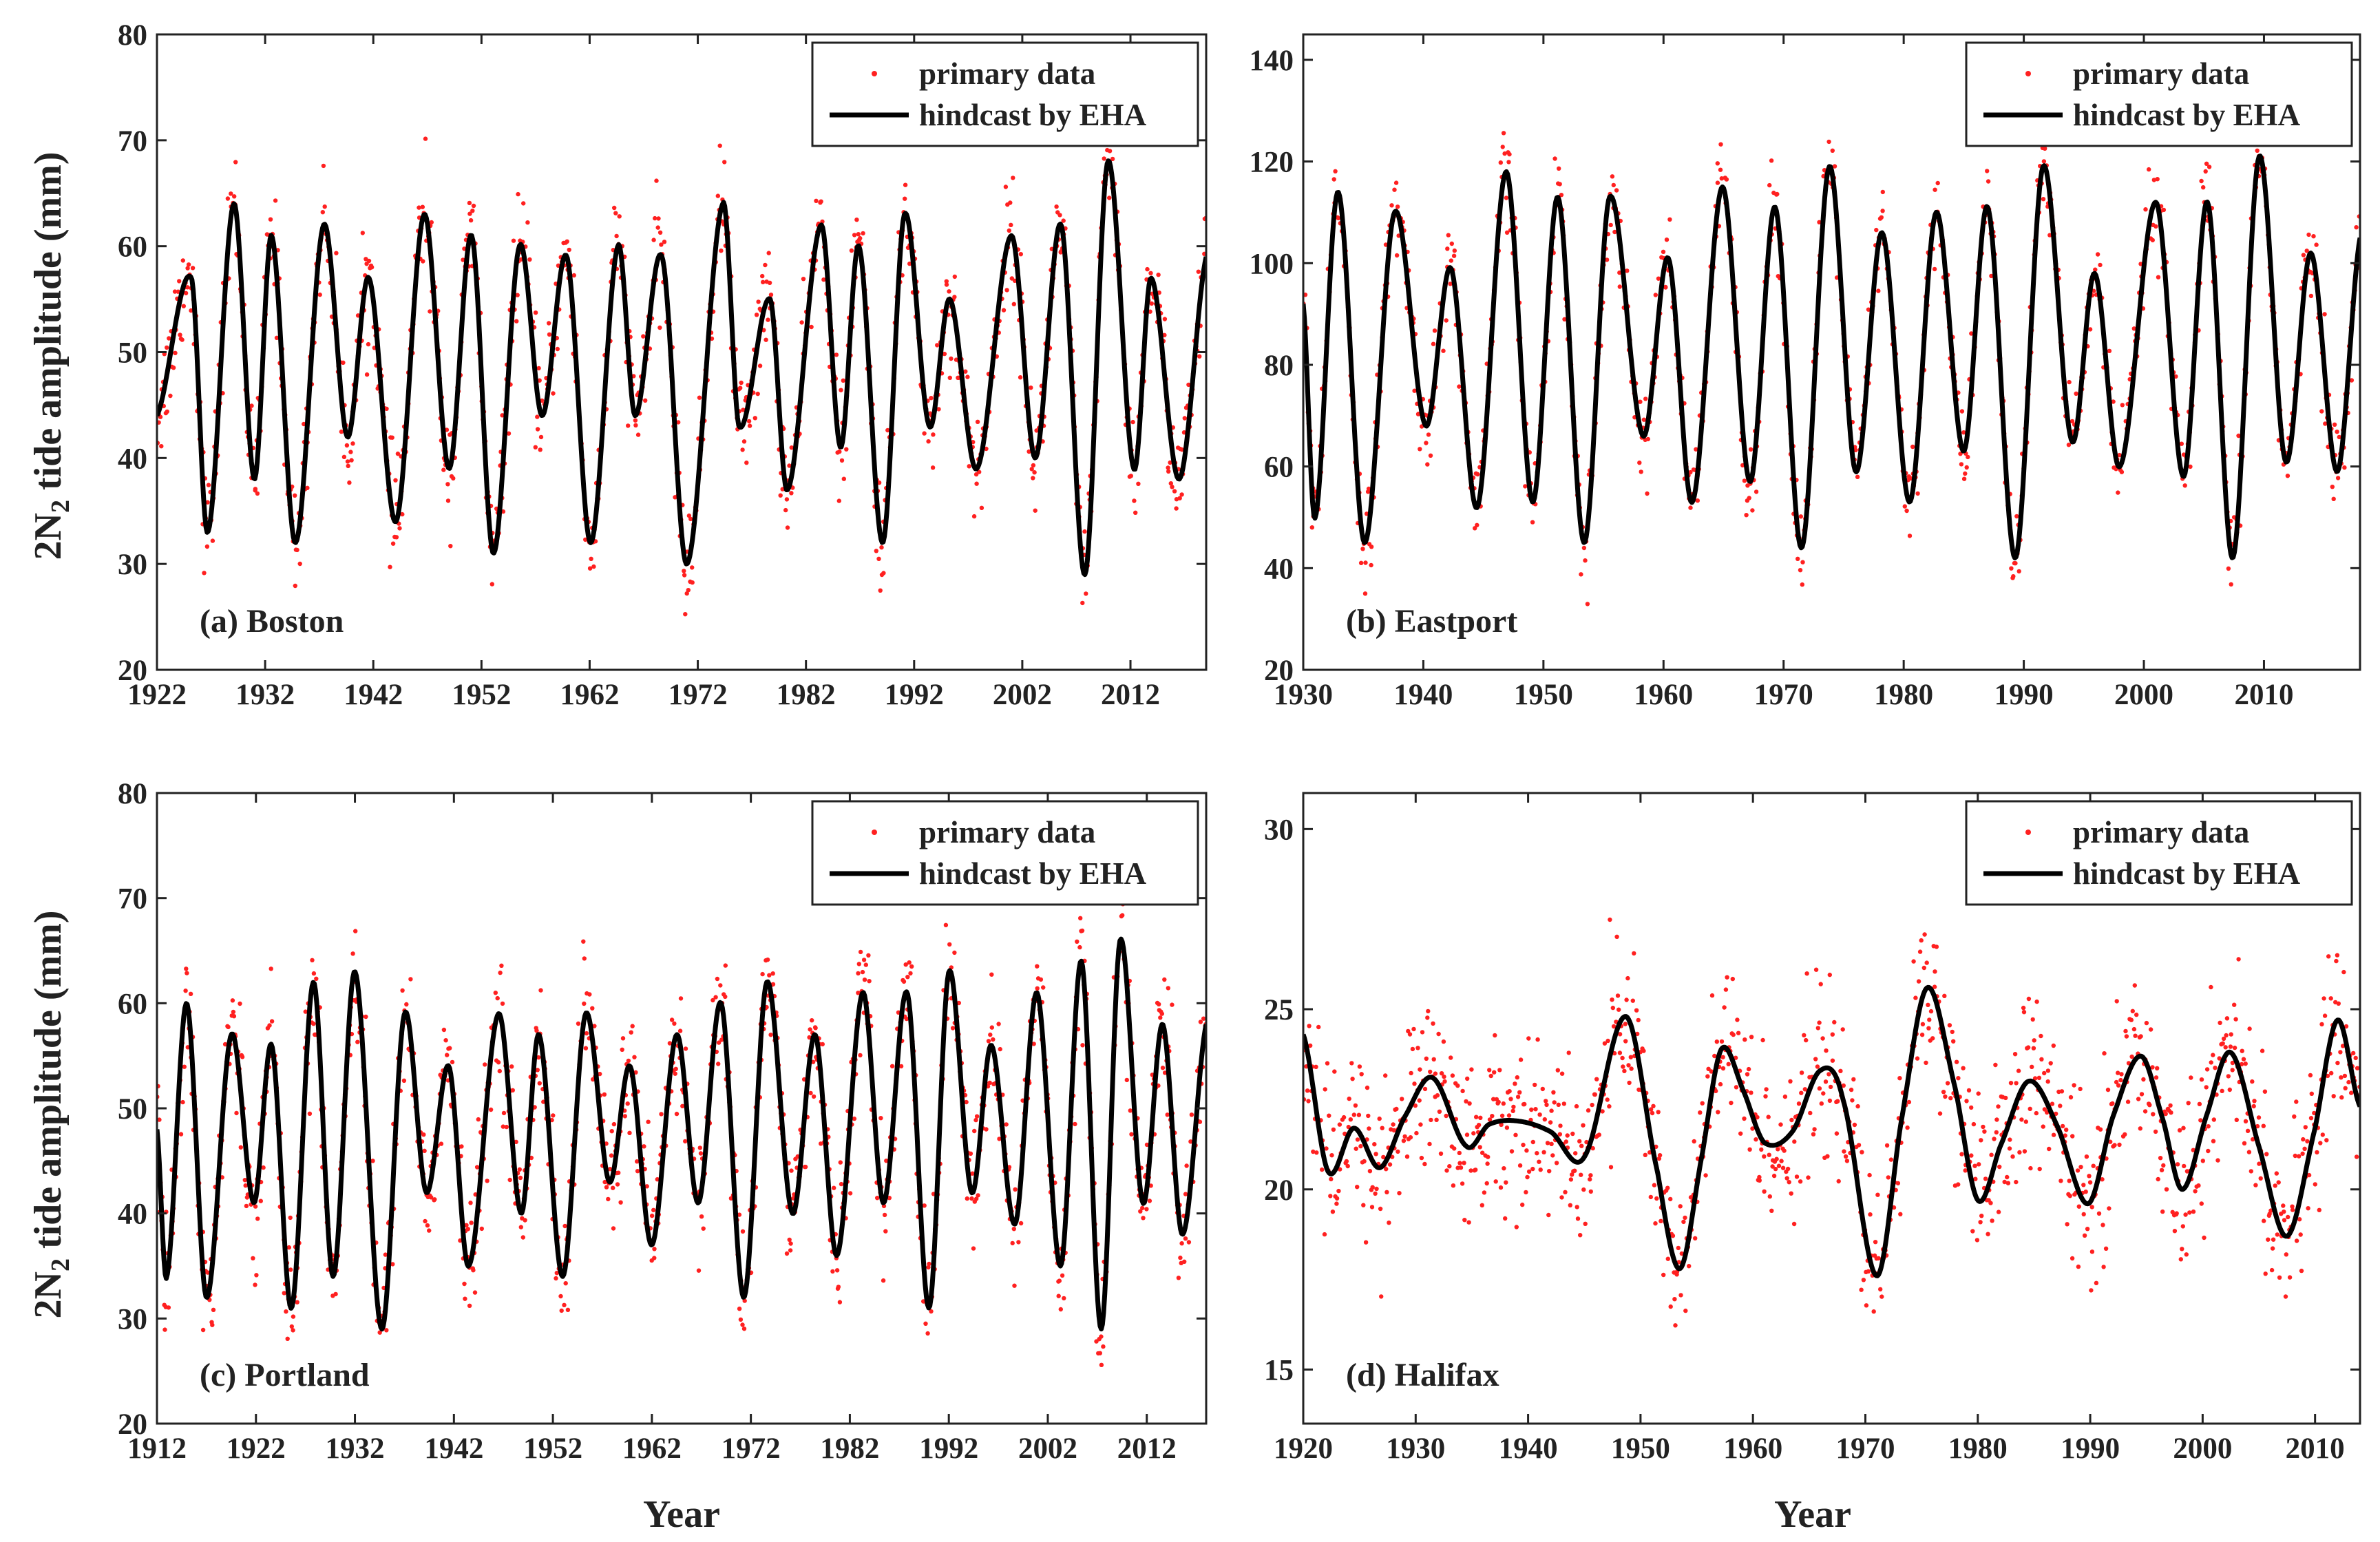  What do you see at coordinates (552, 1449) in the screenshot?
I see `x-tick-label: 1952` at bounding box center [552, 1449].